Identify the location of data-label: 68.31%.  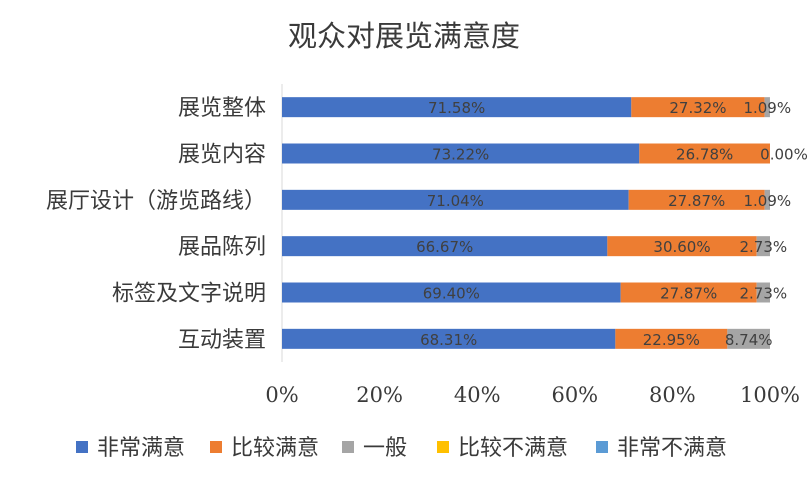
(448, 340).